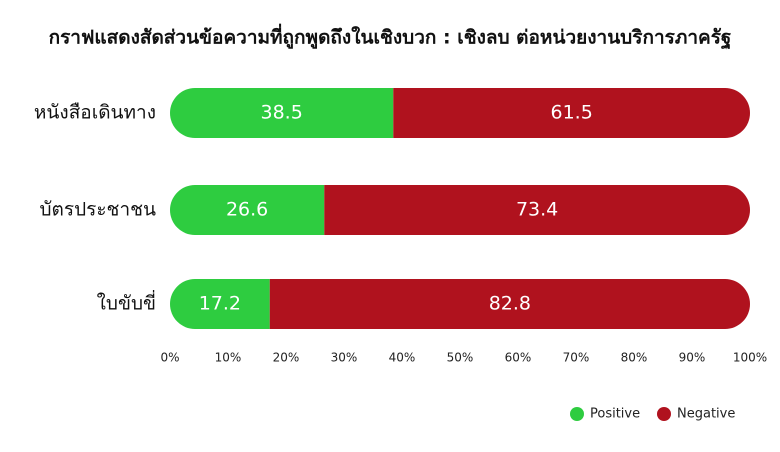  Describe the element at coordinates (95, 113) in the screenshot. I see `category-label: หนังสือเดินทาง` at that location.